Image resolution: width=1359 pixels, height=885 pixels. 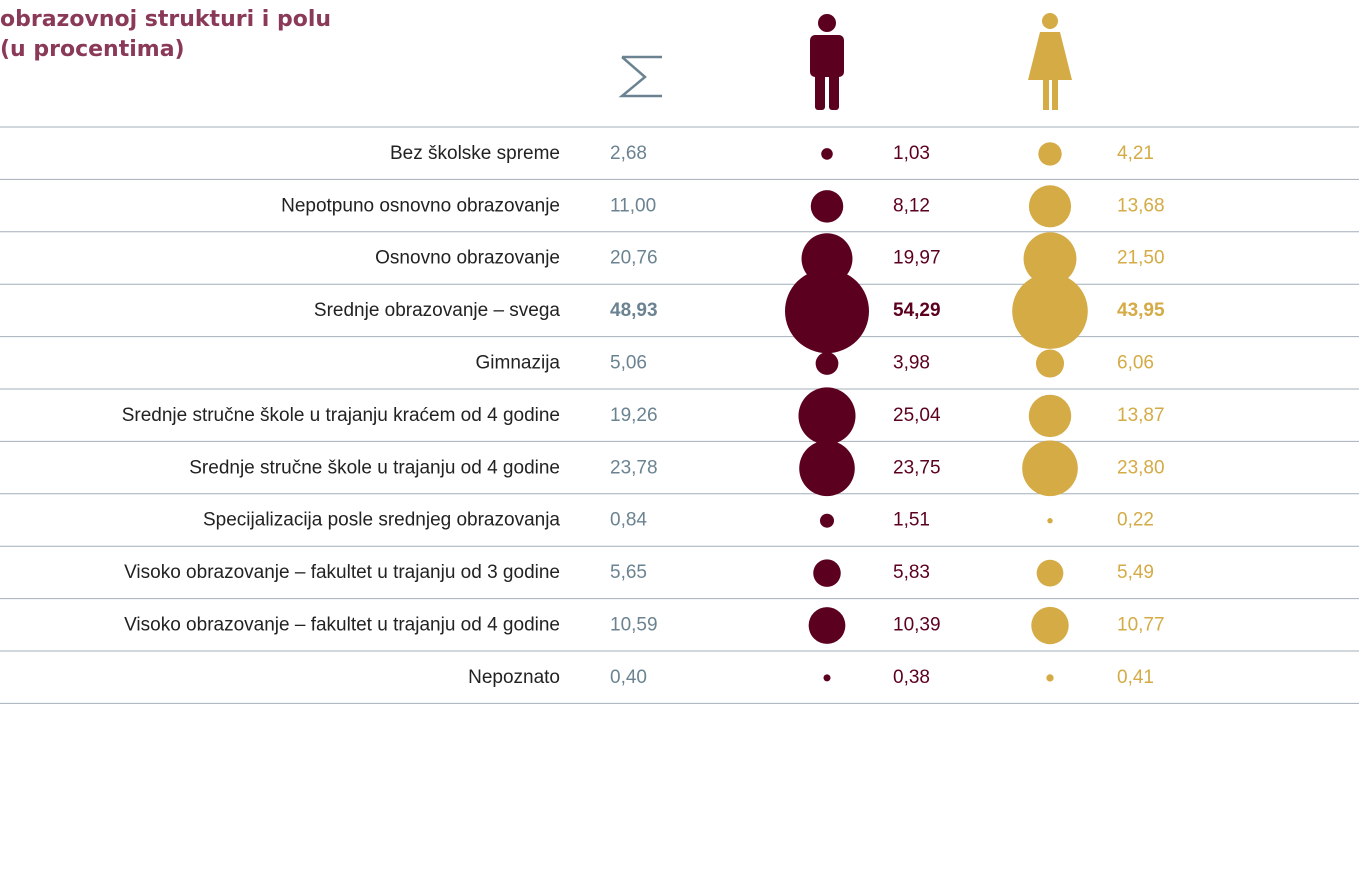 I want to click on total-value: 11,00, so click(x=633, y=205).